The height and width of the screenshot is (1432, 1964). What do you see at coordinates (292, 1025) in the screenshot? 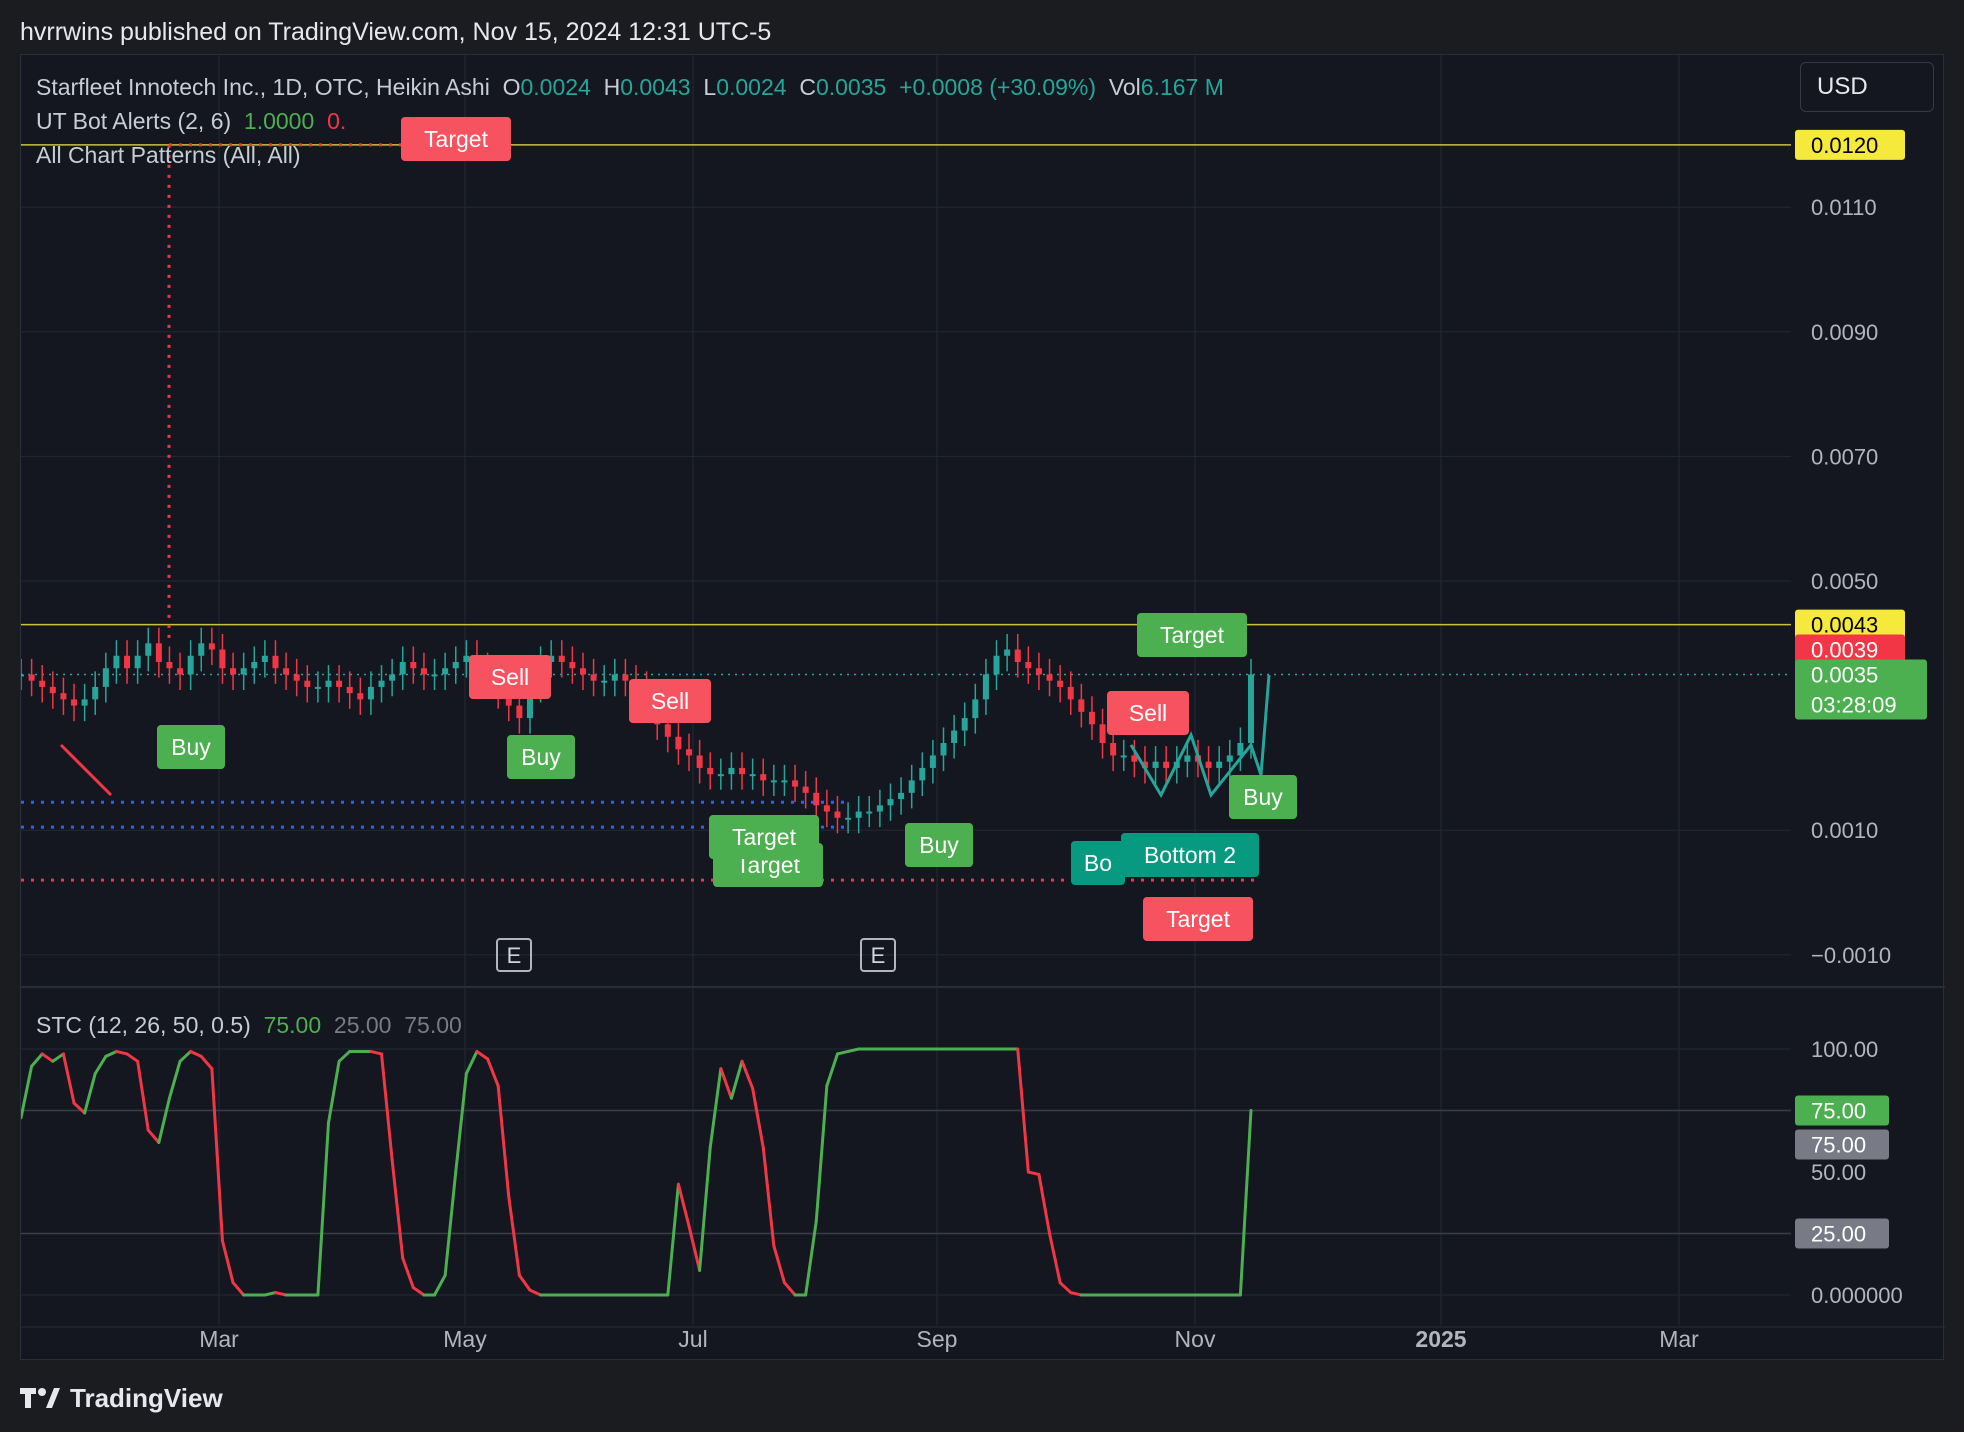
I see `stc-value: 75.00` at bounding box center [292, 1025].